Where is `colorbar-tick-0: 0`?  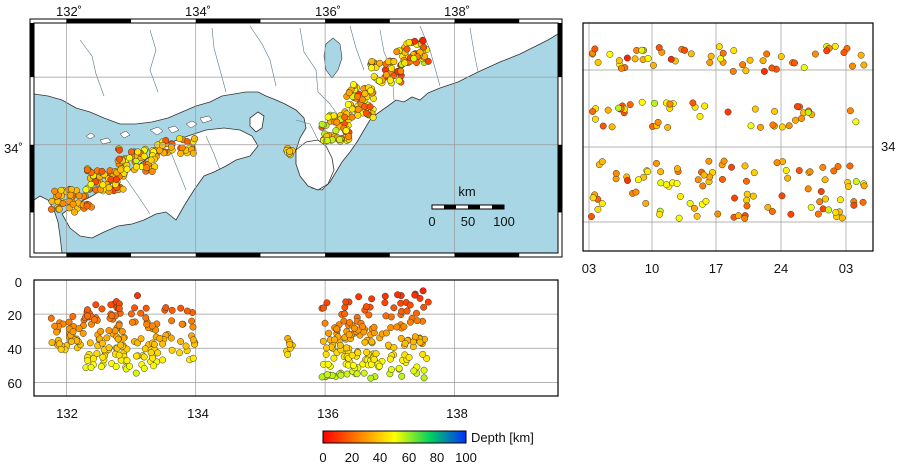
colorbar-tick-0: 0 is located at coordinates (322, 457).